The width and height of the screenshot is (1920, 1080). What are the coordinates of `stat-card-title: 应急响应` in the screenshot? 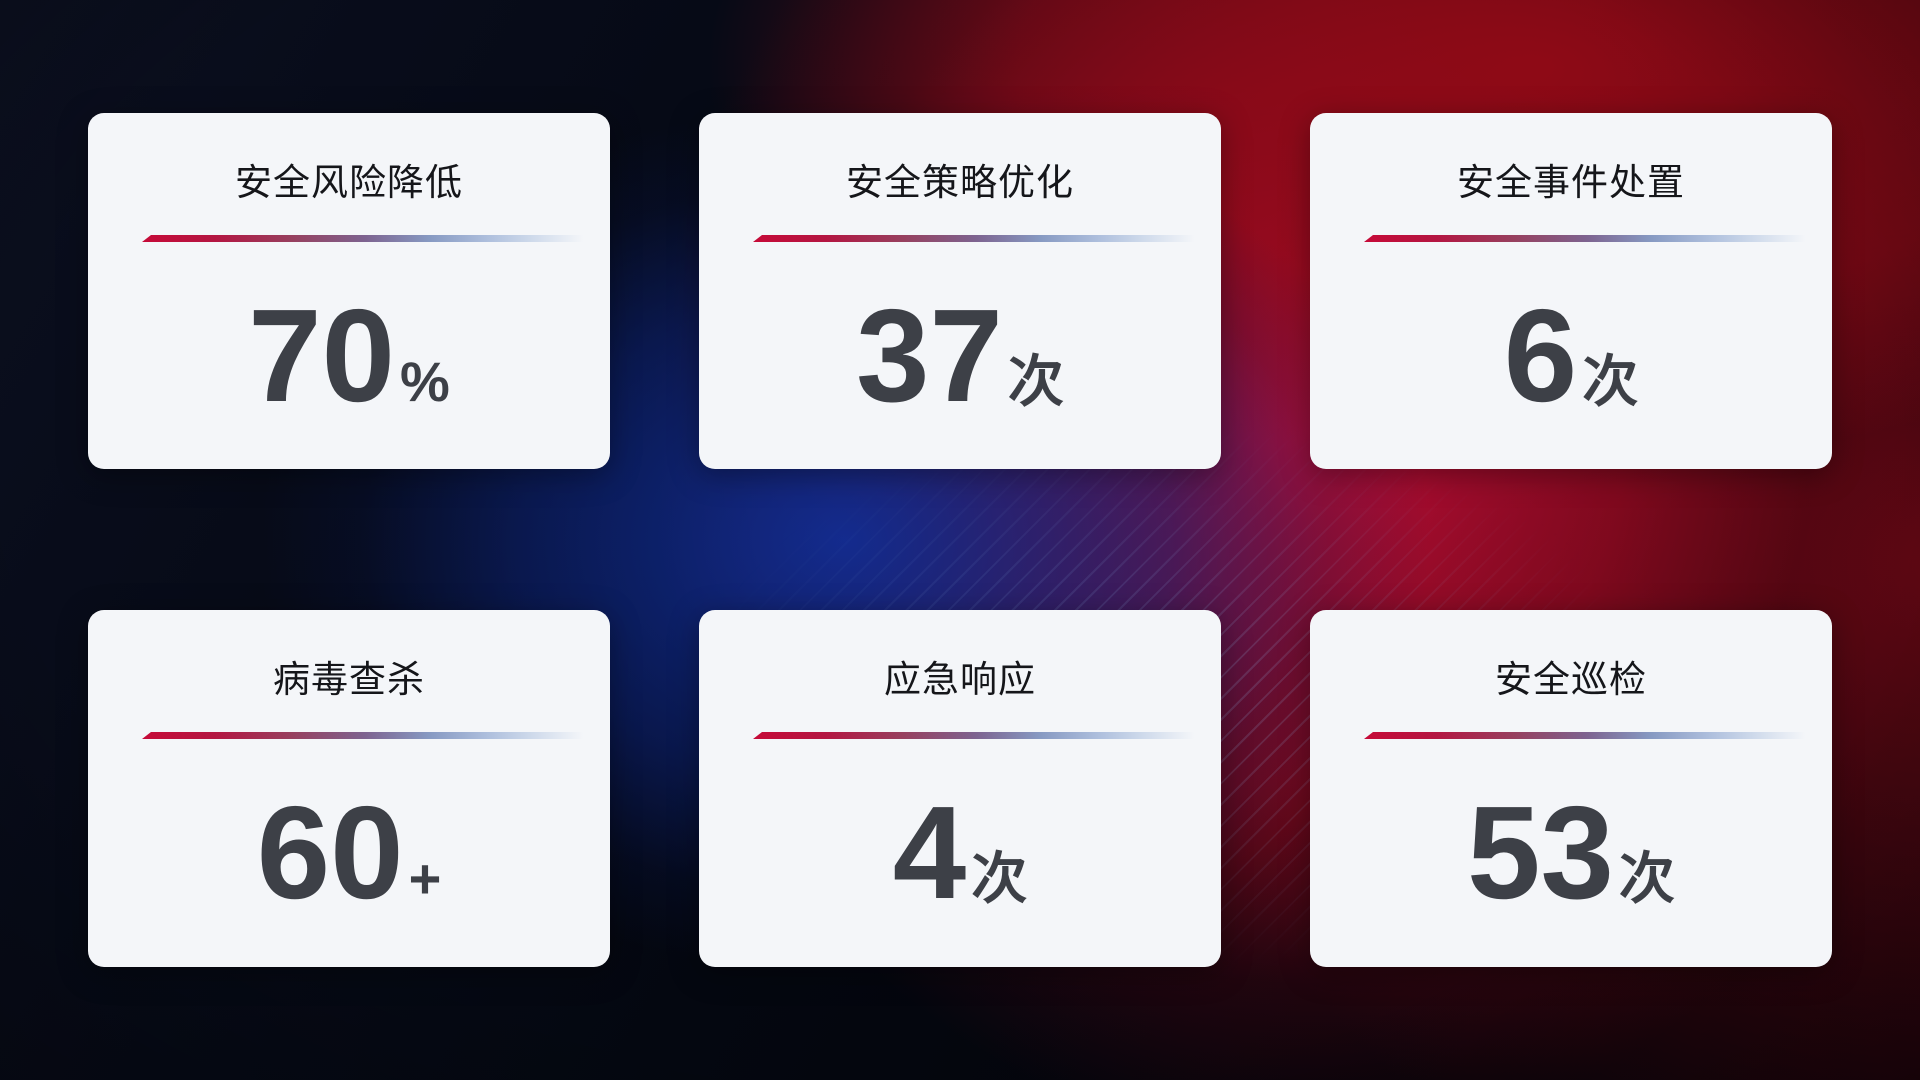 It's located at (960, 679).